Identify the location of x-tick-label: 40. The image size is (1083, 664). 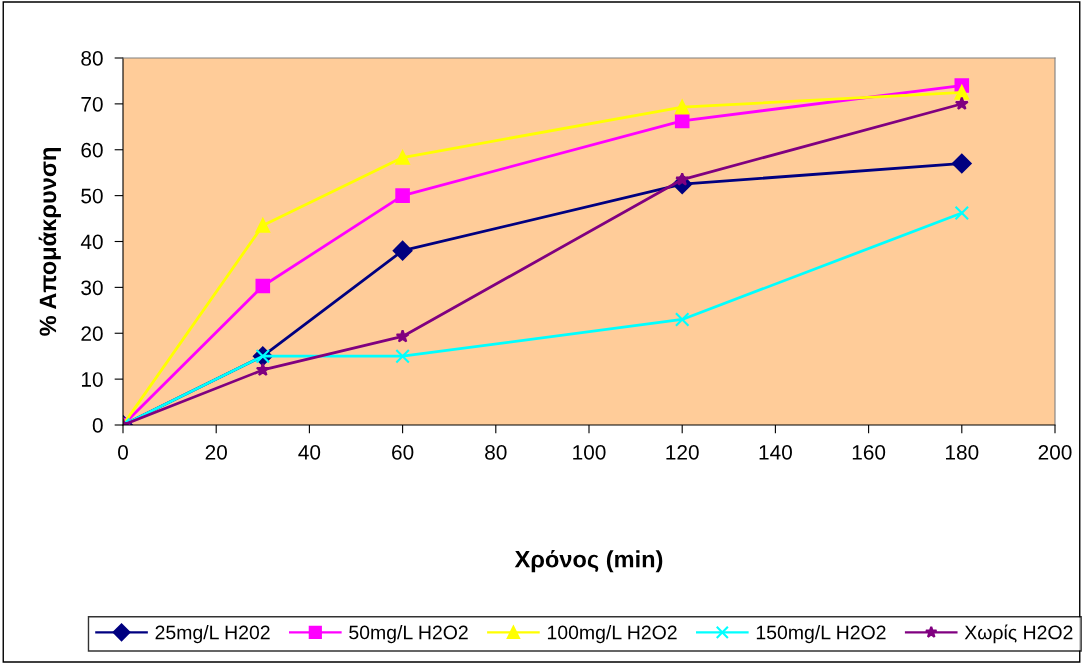
(309, 452).